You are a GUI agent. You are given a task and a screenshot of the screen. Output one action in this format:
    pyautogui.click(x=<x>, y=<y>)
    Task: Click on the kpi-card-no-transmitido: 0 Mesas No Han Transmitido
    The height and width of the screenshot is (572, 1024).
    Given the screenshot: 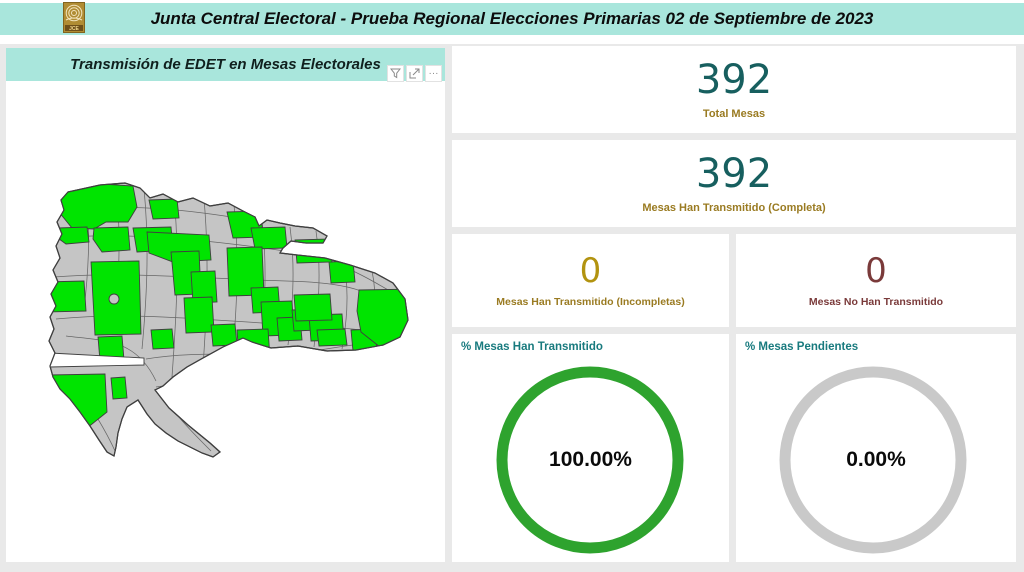 What is the action you would take?
    pyautogui.click(x=876, y=280)
    